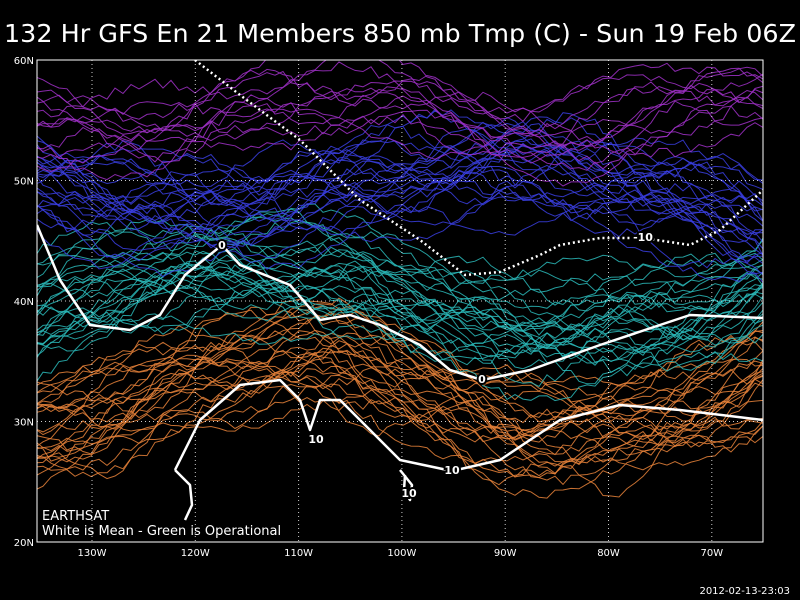 The width and height of the screenshot is (800, 600). I want to click on source-label: EARTHSAT, so click(75, 516).